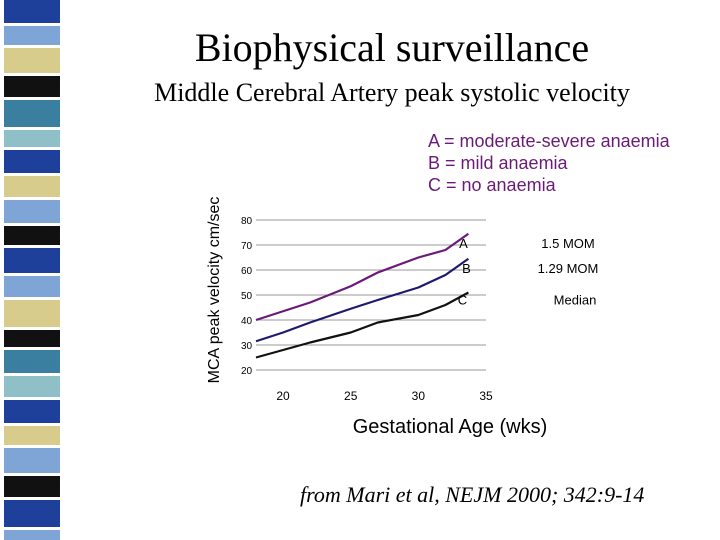  Describe the element at coordinates (392, 47) in the screenshot. I see `slide-title: Biophysical surveillance` at that location.